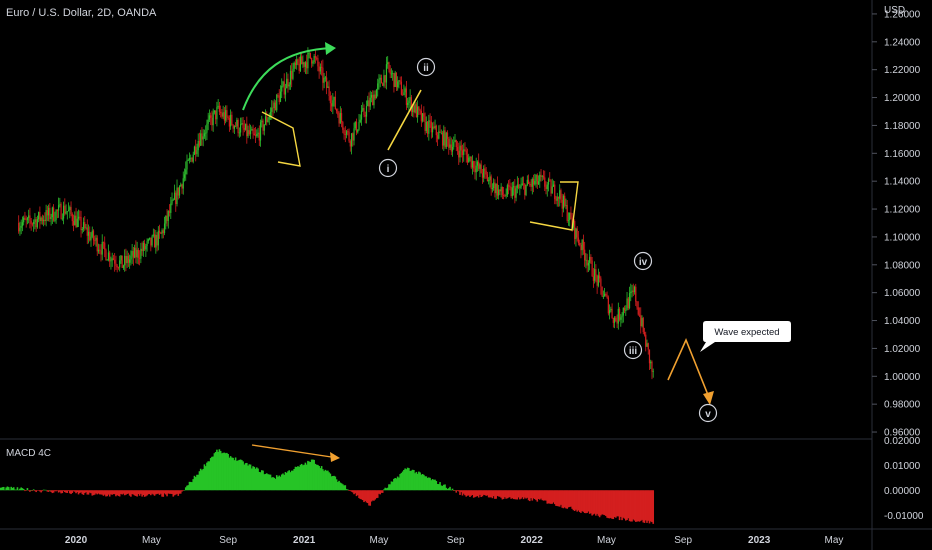 This screenshot has width=932, height=550. I want to click on price-tick-label: 1.16000, so click(902, 154).